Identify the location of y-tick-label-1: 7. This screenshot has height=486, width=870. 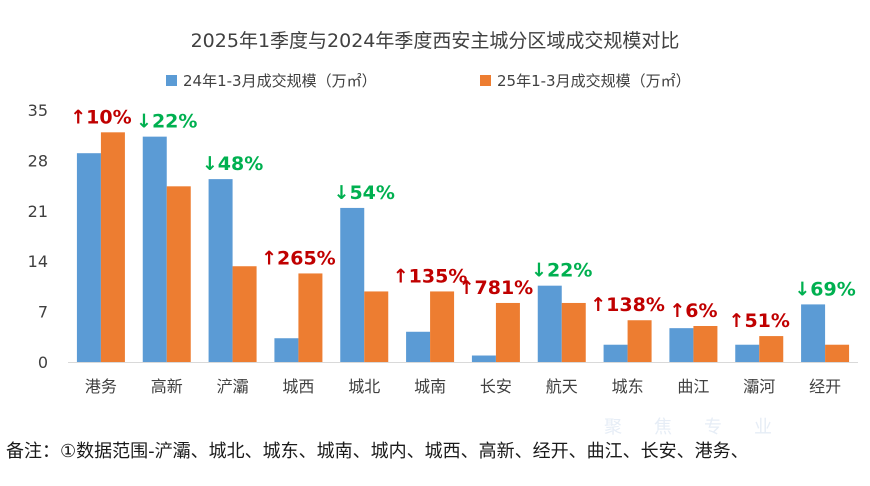
(43, 312).